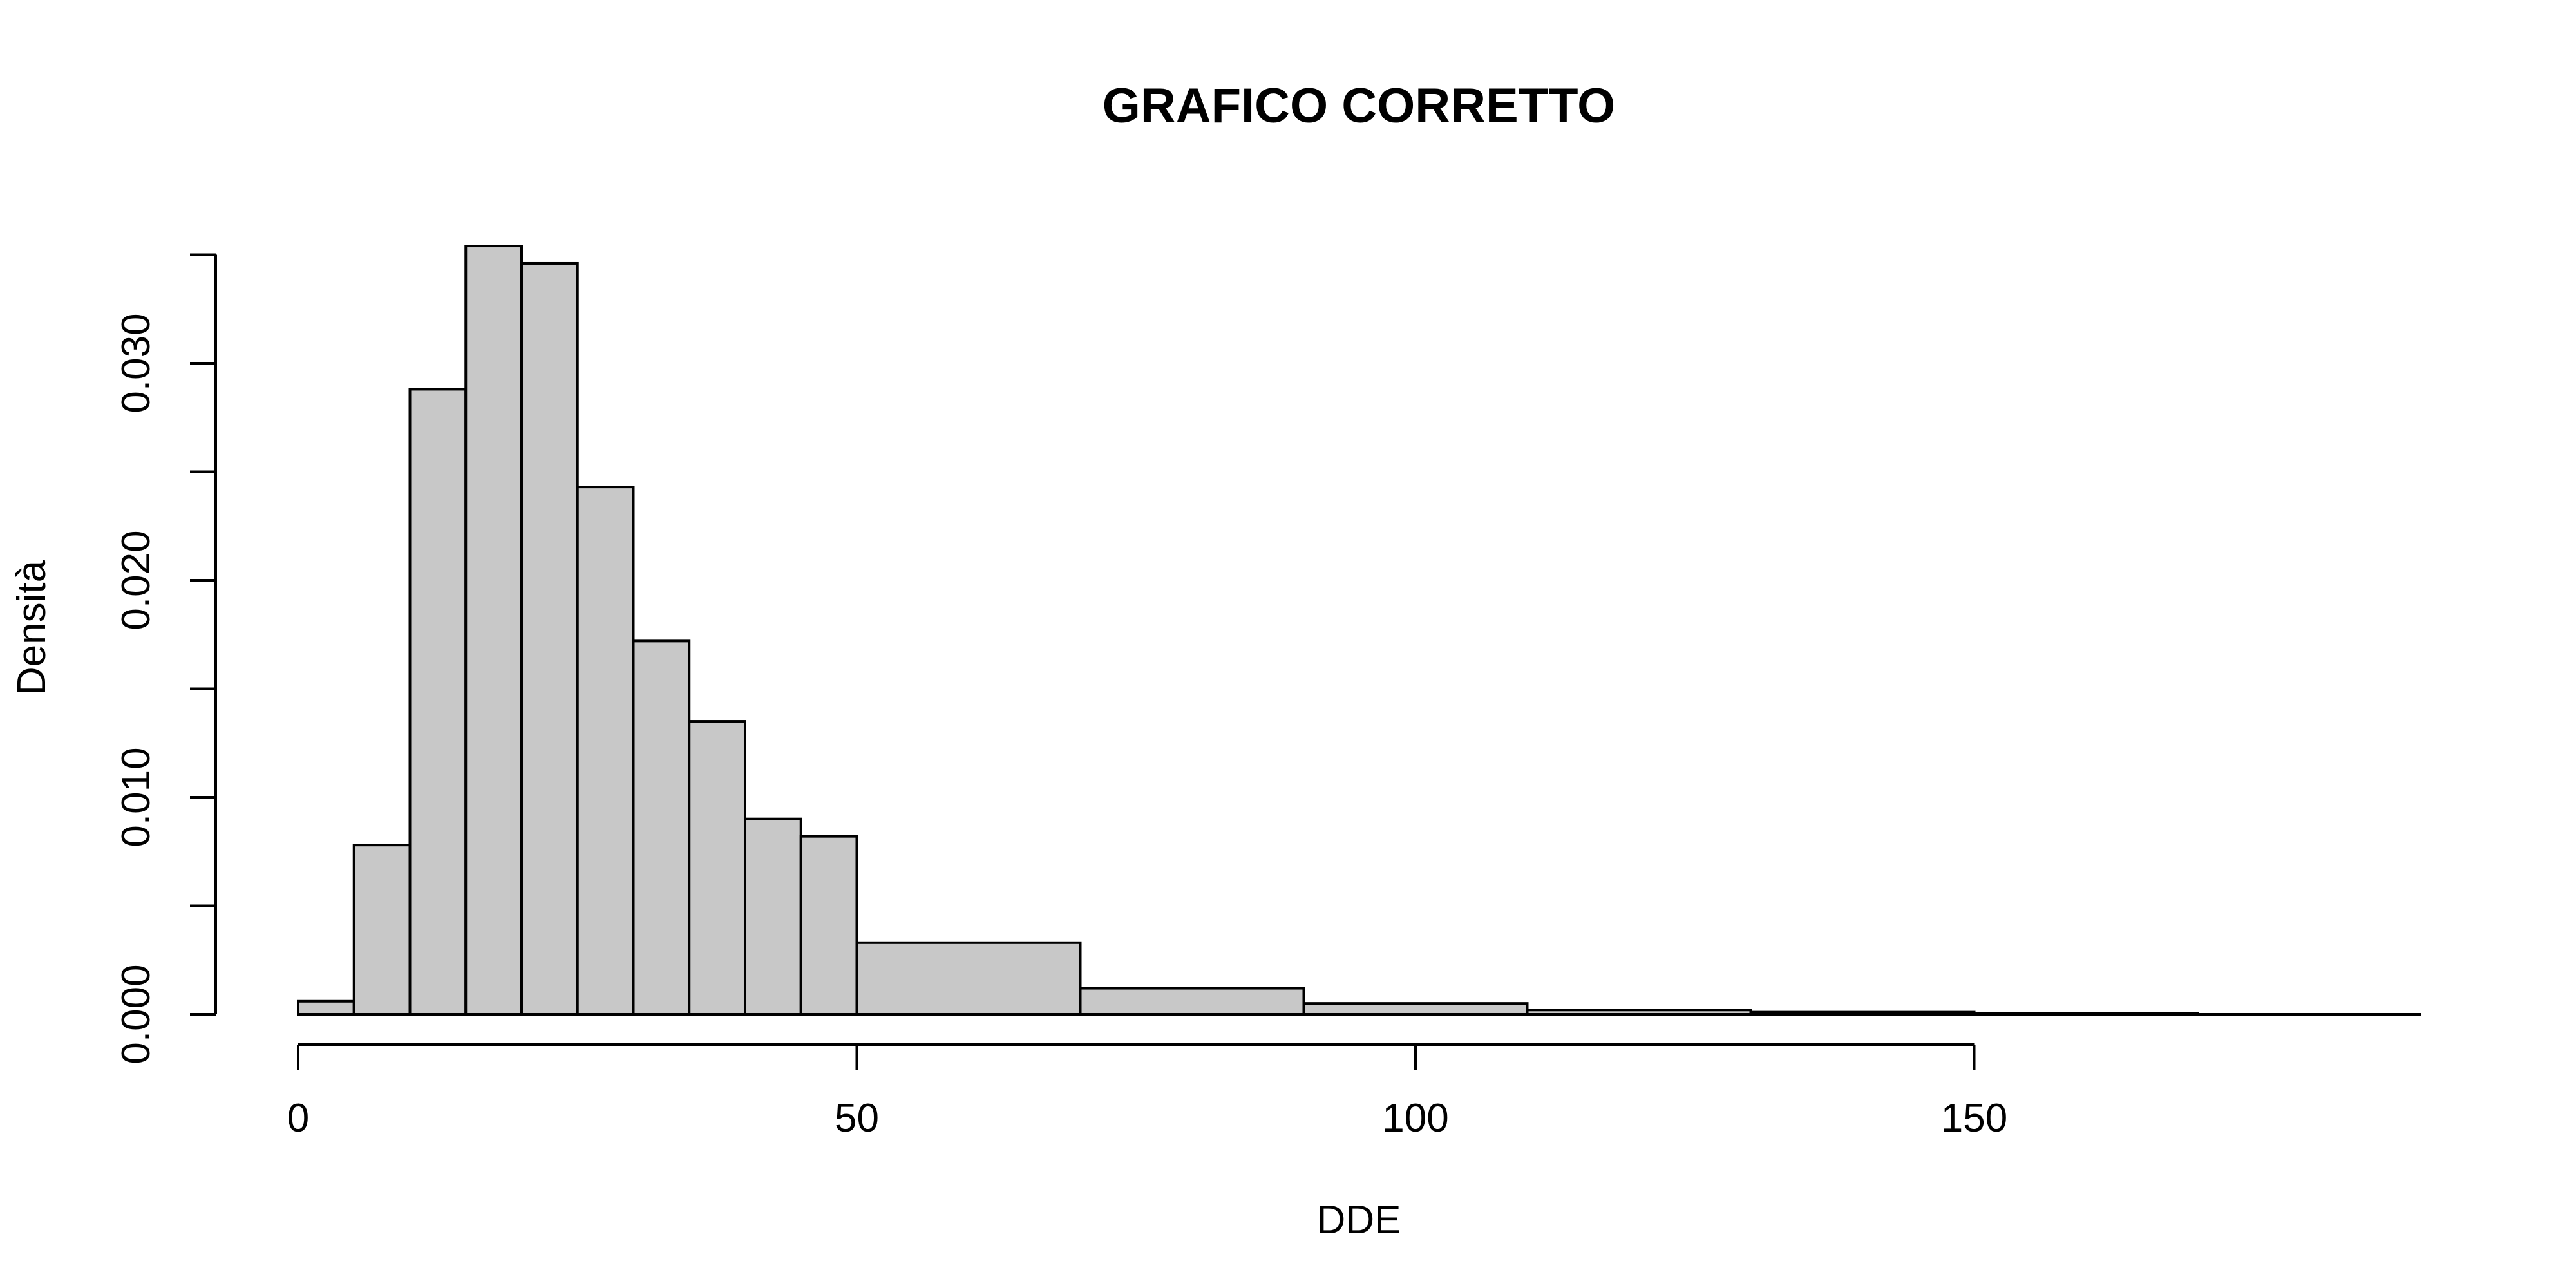  I want to click on y-tick-label: 0.020, so click(136, 580).